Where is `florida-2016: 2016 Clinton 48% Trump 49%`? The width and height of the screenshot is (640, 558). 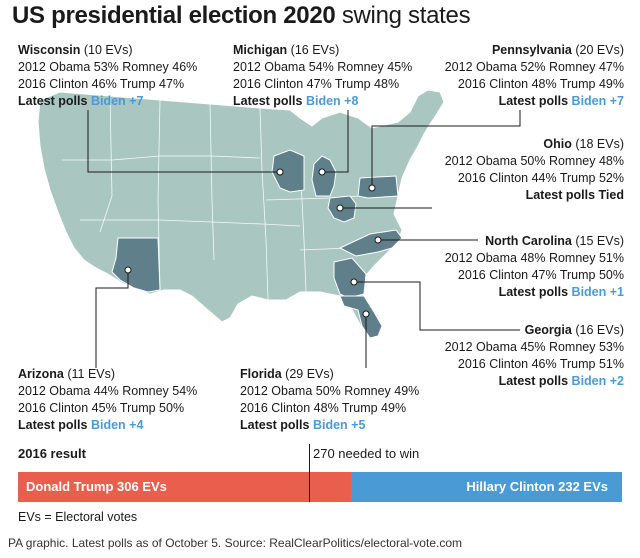 florida-2016: 2016 Clinton 48% Trump 49% is located at coordinates (323, 408).